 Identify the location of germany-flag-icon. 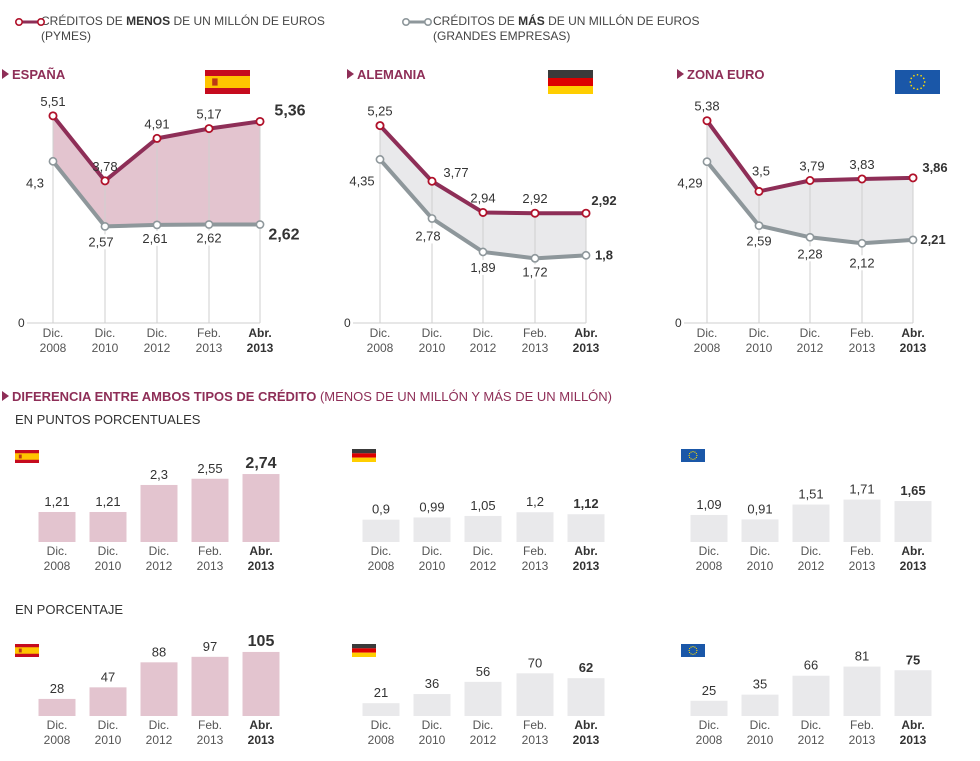
(364, 455).